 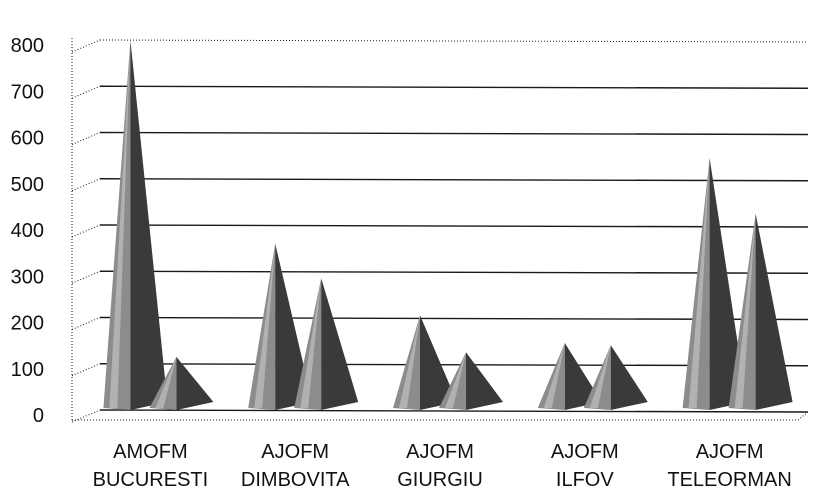 I want to click on pyramid-3-0-left, so click(x=551, y=376).